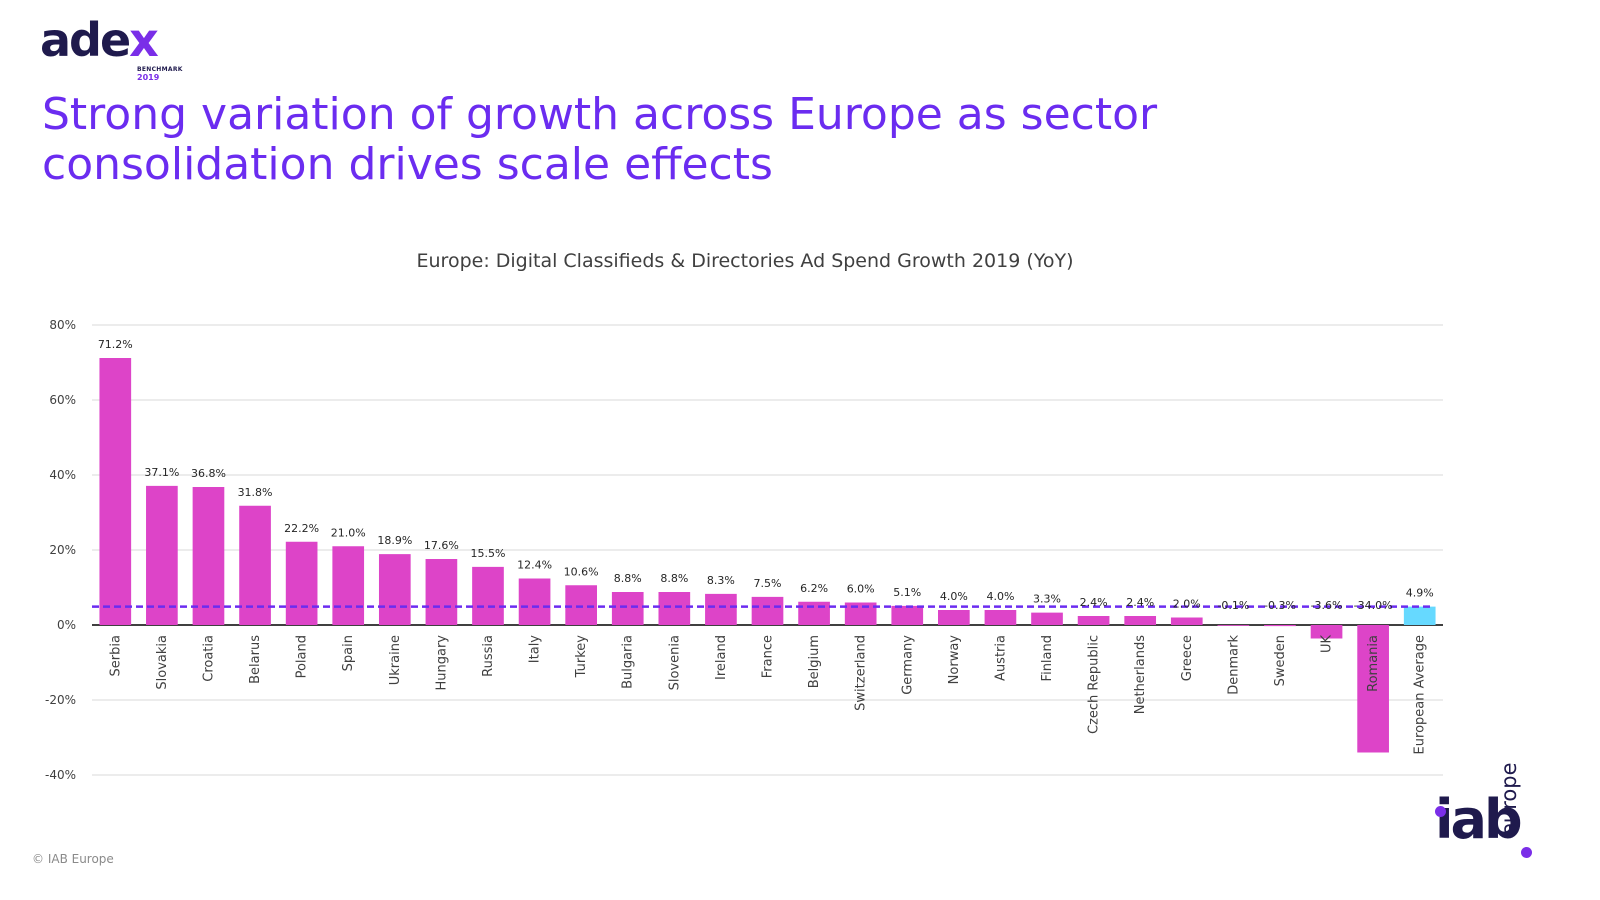 The width and height of the screenshot is (1600, 900). Describe the element at coordinates (395, 660) in the screenshot. I see `category-label: Ukraine` at that location.